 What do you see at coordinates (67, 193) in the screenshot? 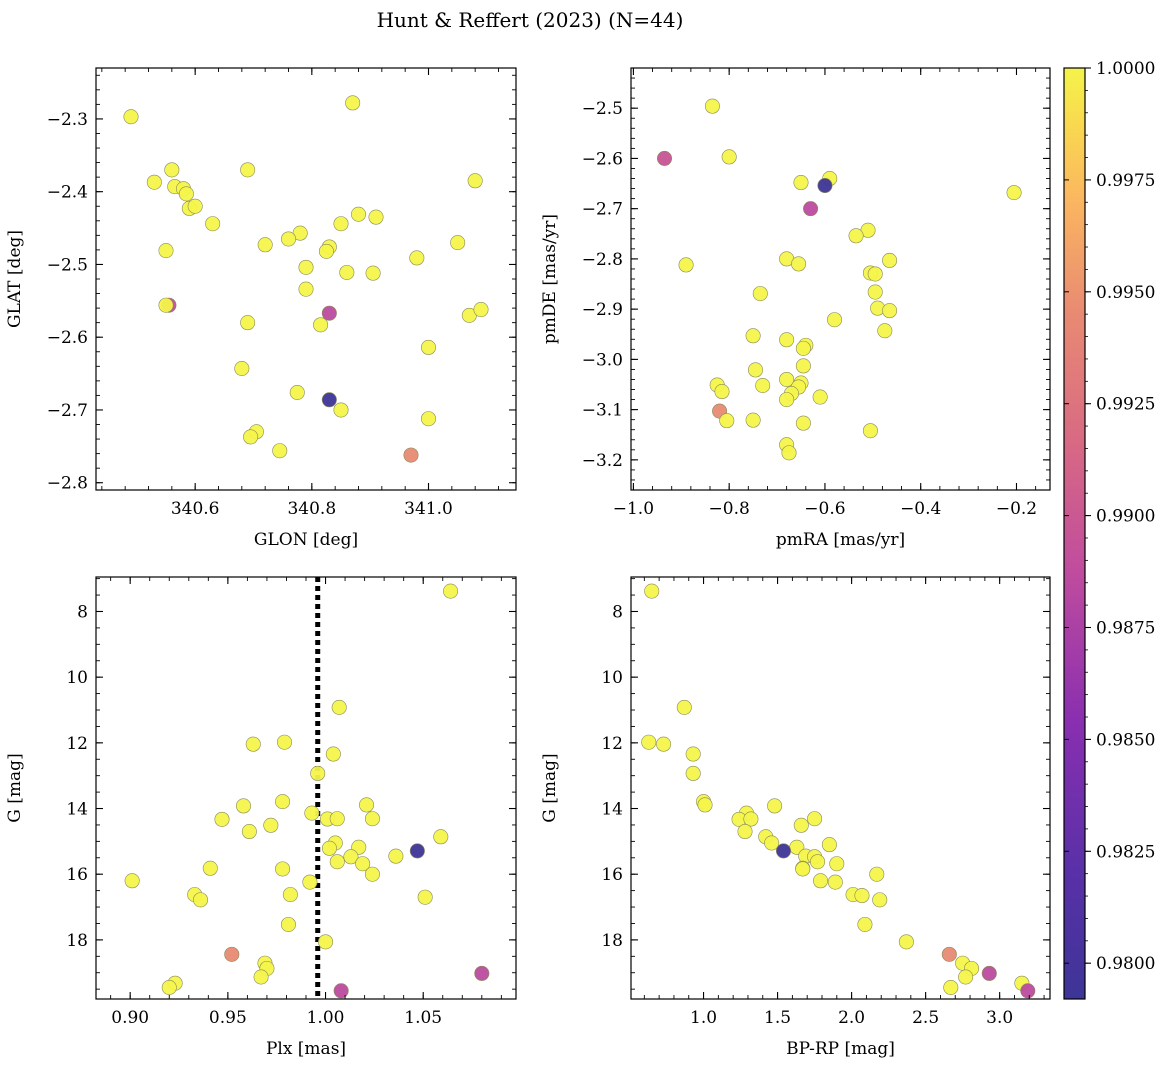
I see `y-tick-label: −2.4` at bounding box center [67, 193].